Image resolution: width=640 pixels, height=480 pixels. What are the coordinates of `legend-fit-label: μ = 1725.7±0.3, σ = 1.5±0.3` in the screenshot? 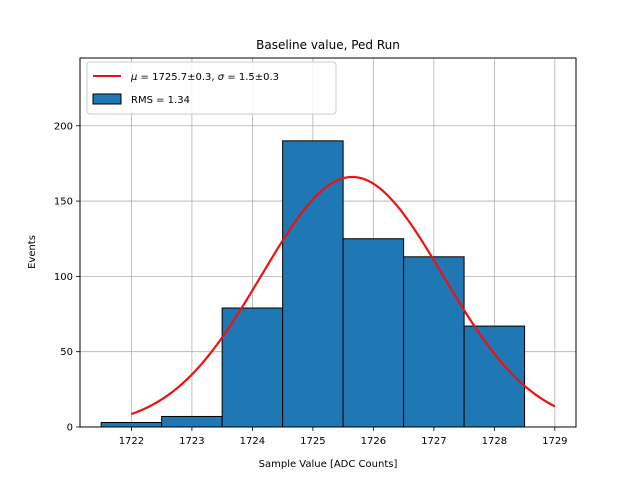 It's located at (204, 77).